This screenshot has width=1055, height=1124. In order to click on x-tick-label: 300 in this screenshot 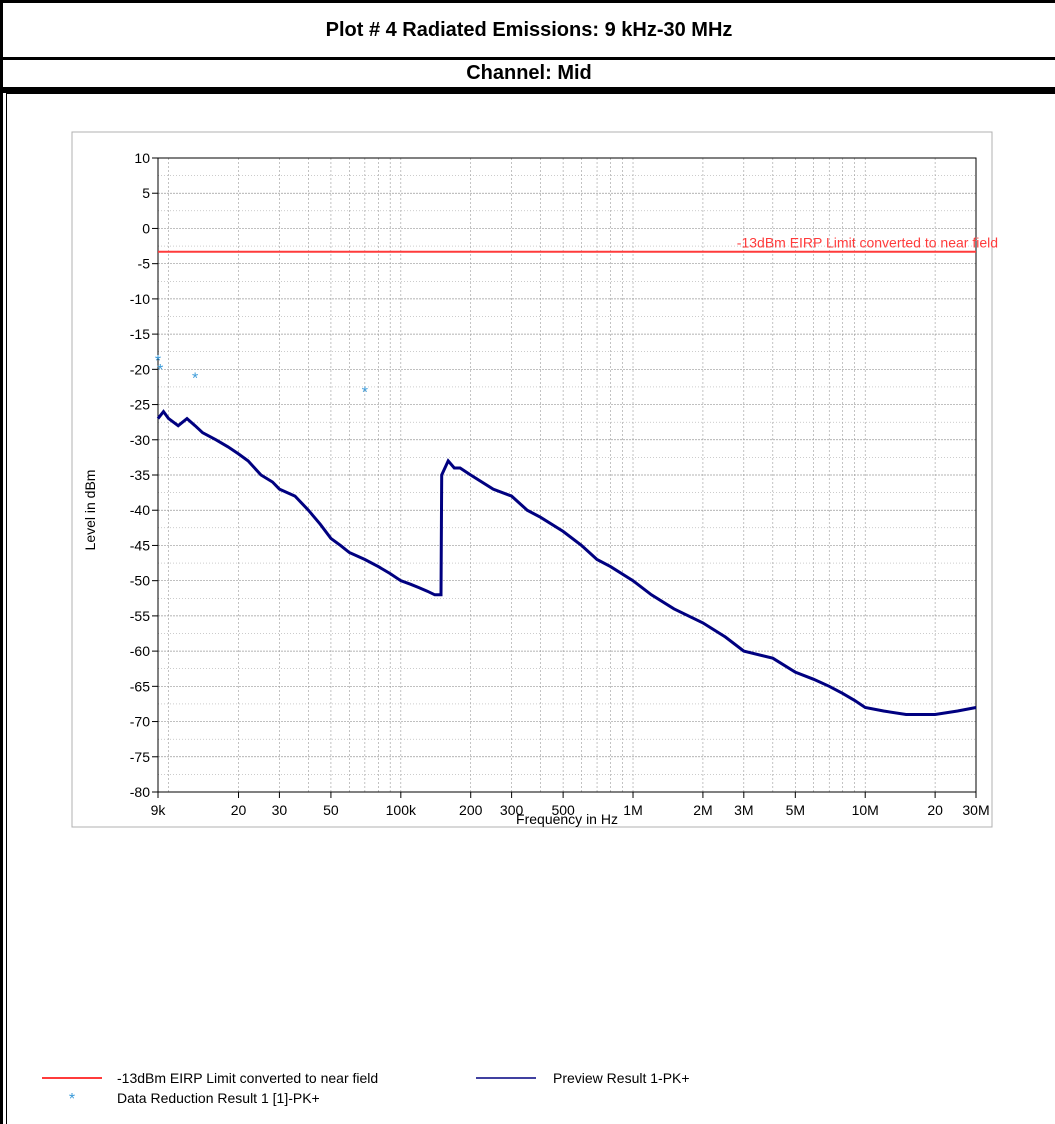, I will do `click(512, 810)`.